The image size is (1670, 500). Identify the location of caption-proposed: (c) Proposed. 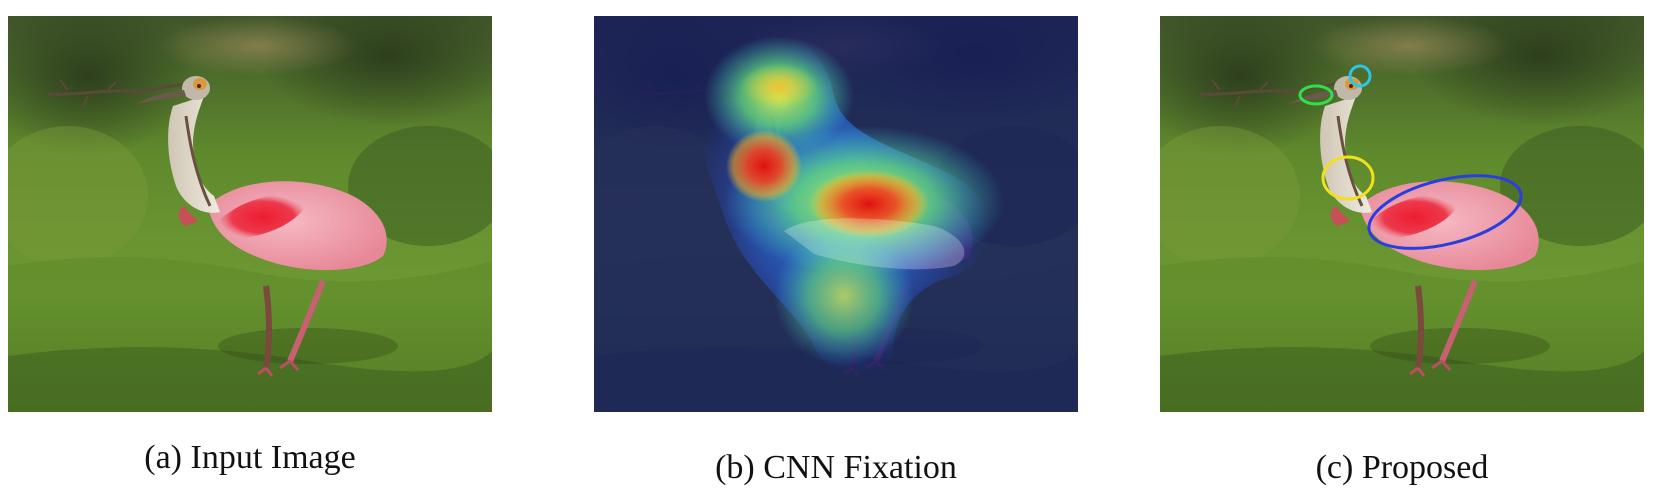
(1402, 467).